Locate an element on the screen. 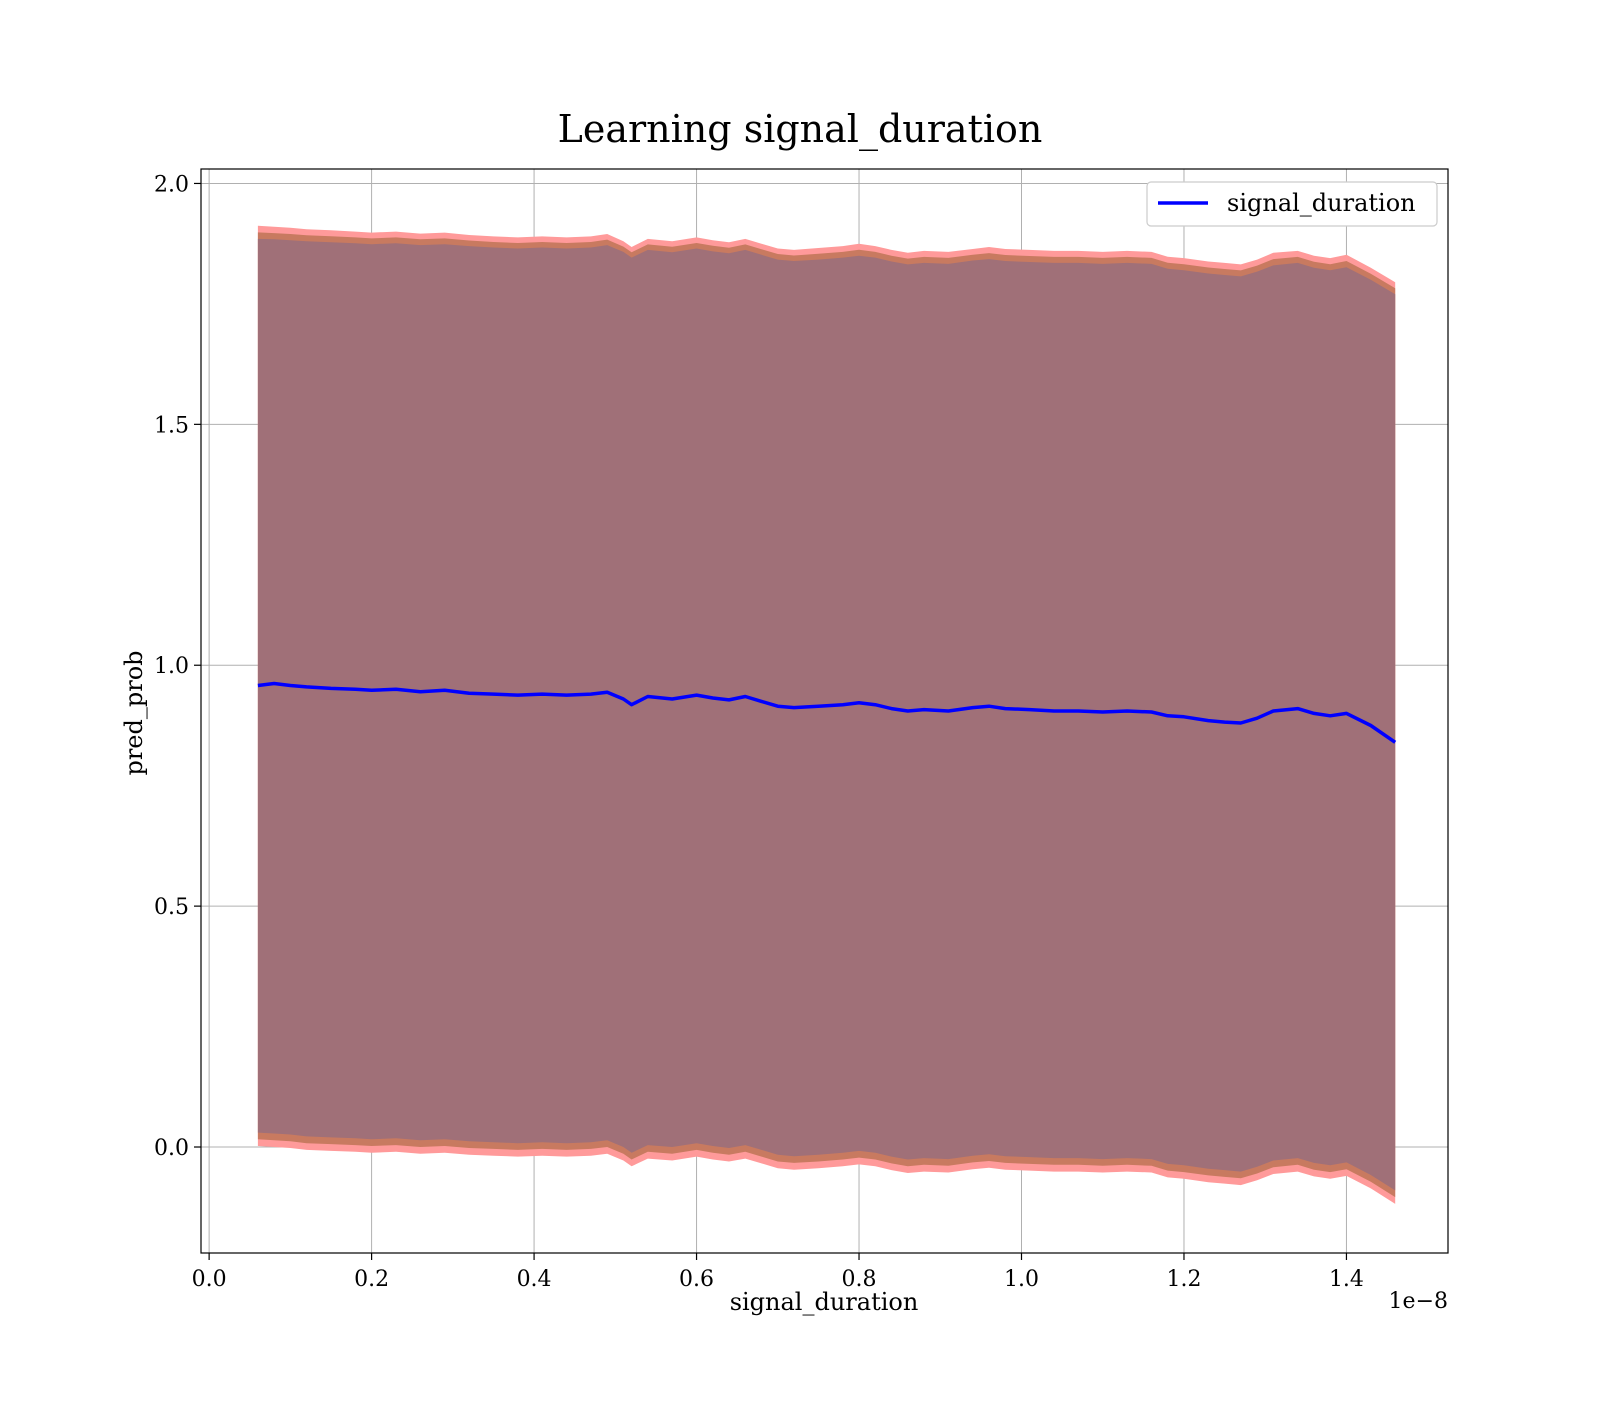 This screenshot has height=1404, width=1600. x-tick-label: 1.2 is located at coordinates (1183, 1279).